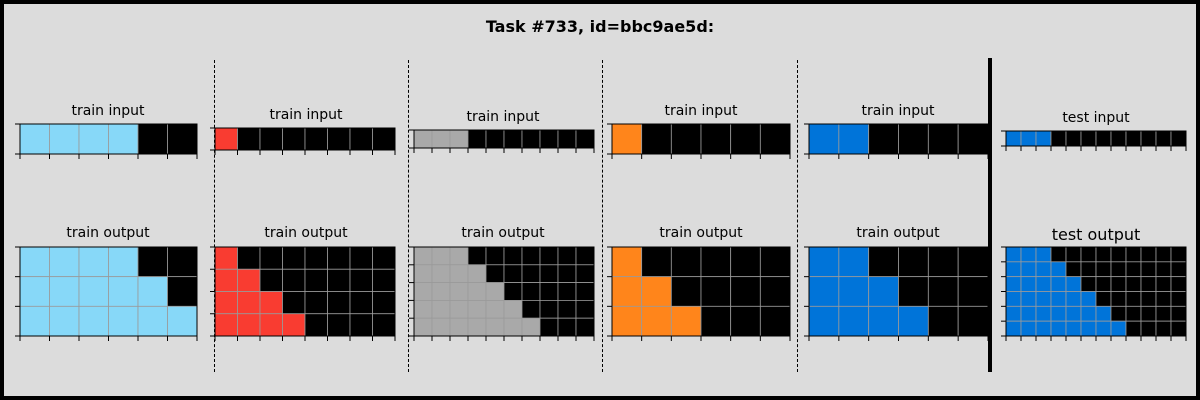  I want to click on train-input-label: train input, so click(701, 111).